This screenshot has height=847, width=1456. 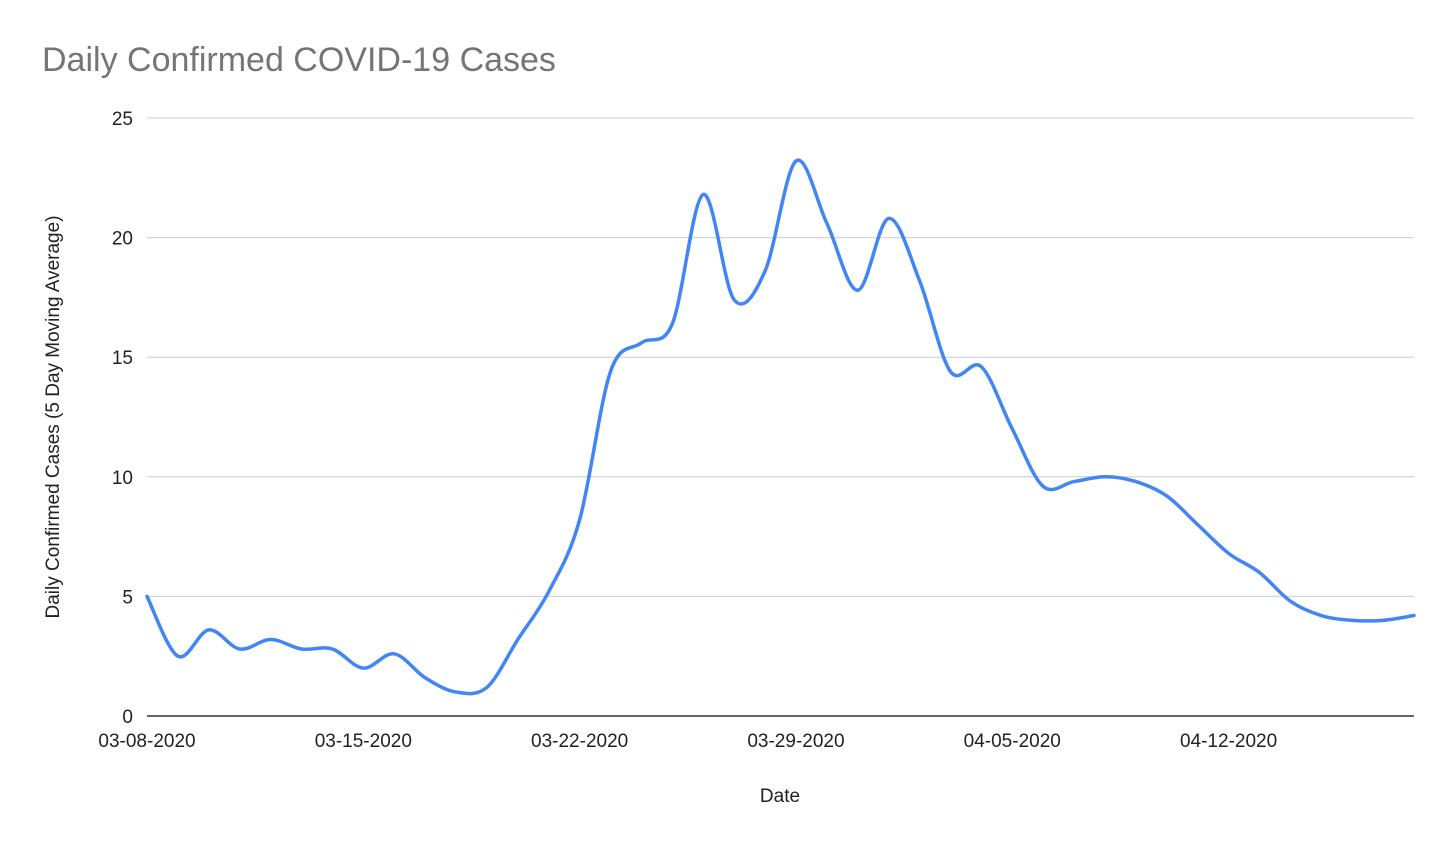 I want to click on x-tick-label: 03-15-2020, so click(x=363, y=741).